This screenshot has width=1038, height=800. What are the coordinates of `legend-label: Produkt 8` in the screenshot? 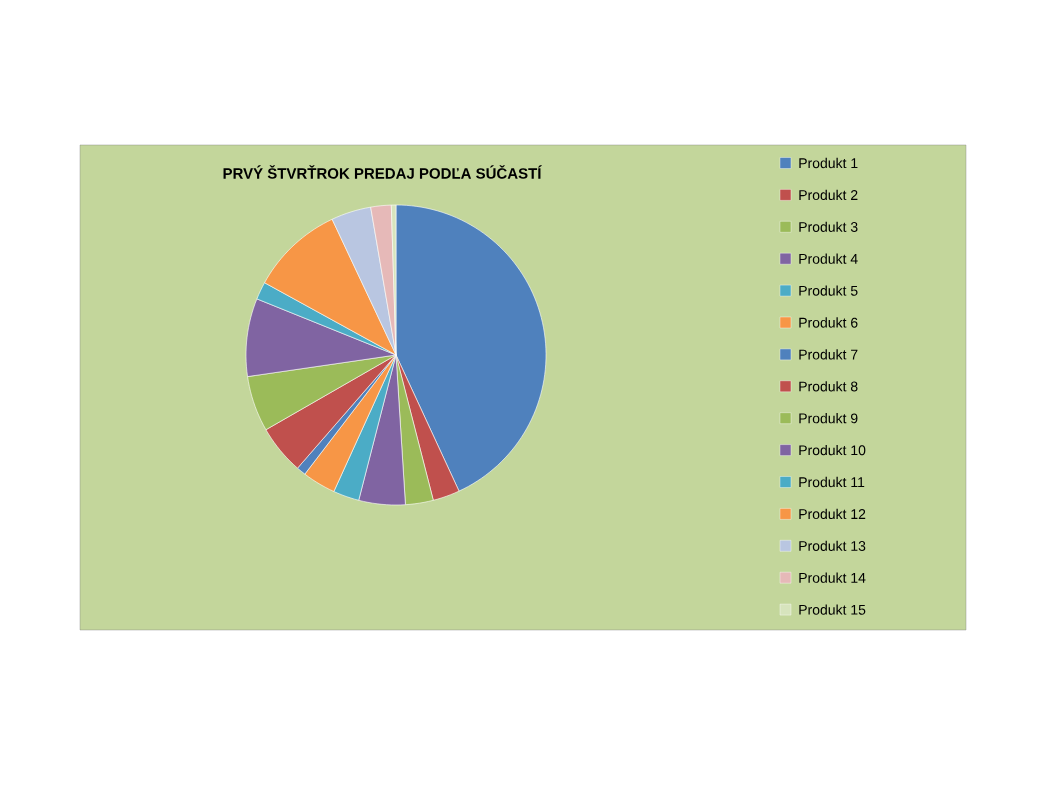 It's located at (828, 386).